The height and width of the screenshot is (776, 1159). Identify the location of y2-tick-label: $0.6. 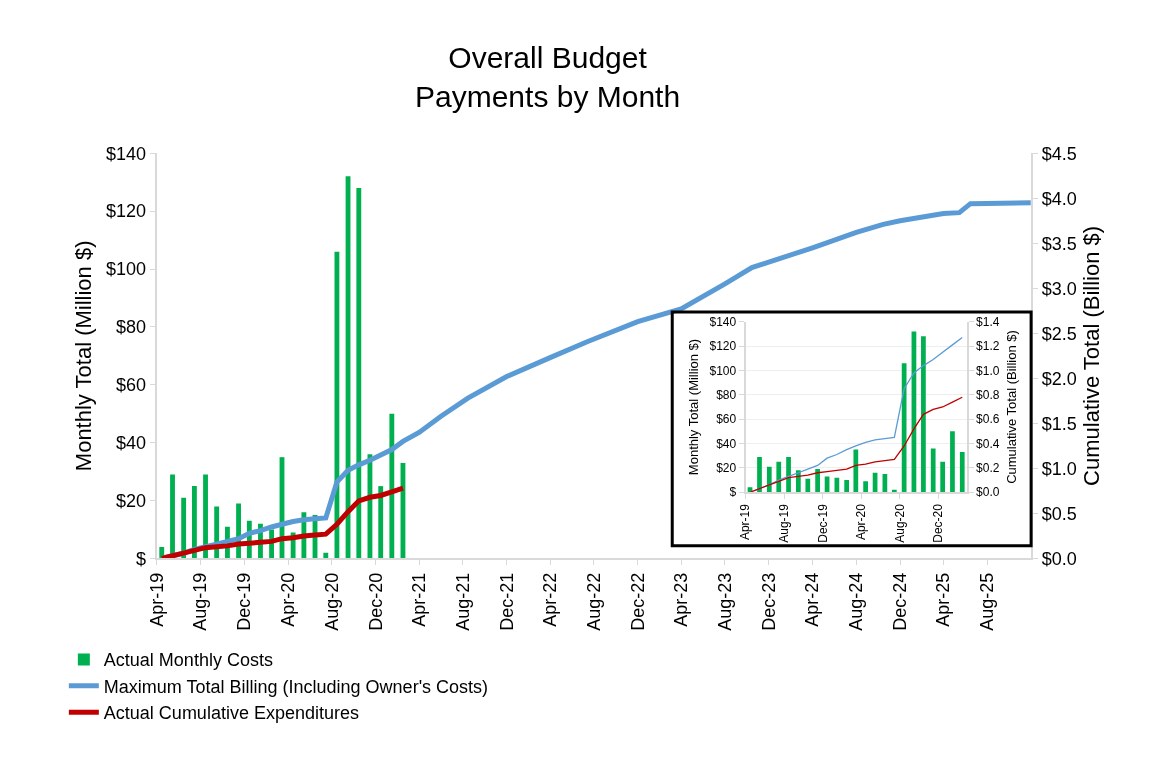
(988, 419).